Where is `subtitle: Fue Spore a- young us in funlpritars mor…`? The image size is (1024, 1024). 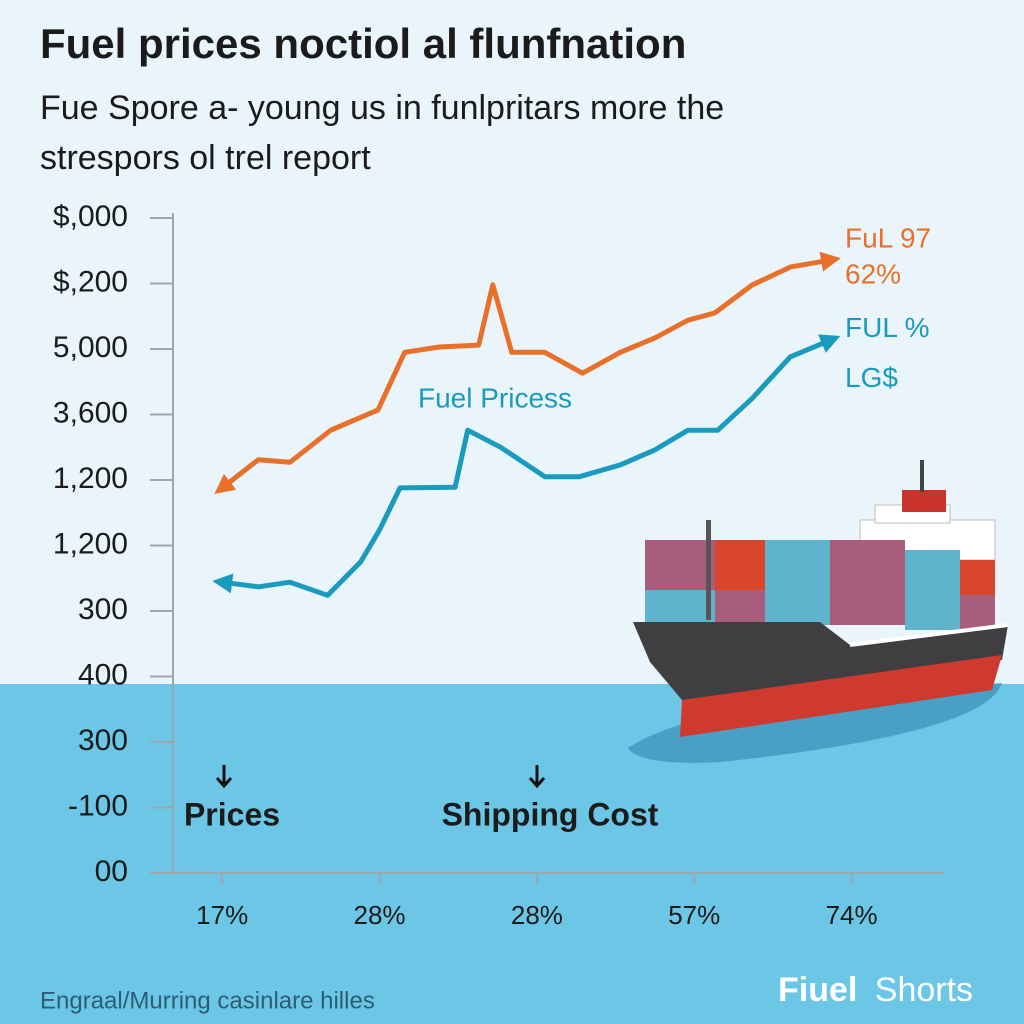 subtitle: Fue Spore a- young us in funlpritars mor… is located at coordinates (382, 108).